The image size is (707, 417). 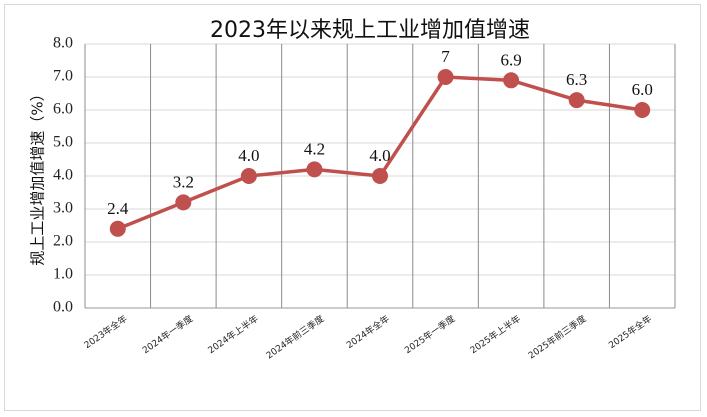 I want to click on data-label: 3.2, so click(x=183, y=181).